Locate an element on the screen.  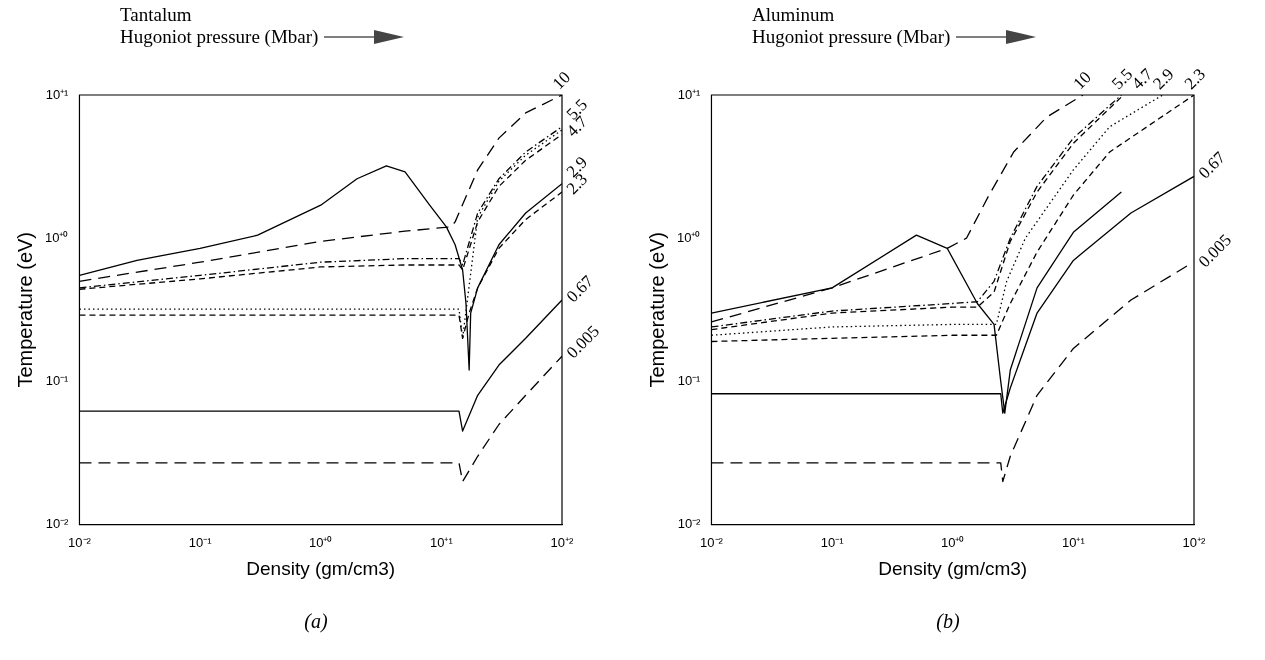
text: (a) is located at coordinates (316, 621).